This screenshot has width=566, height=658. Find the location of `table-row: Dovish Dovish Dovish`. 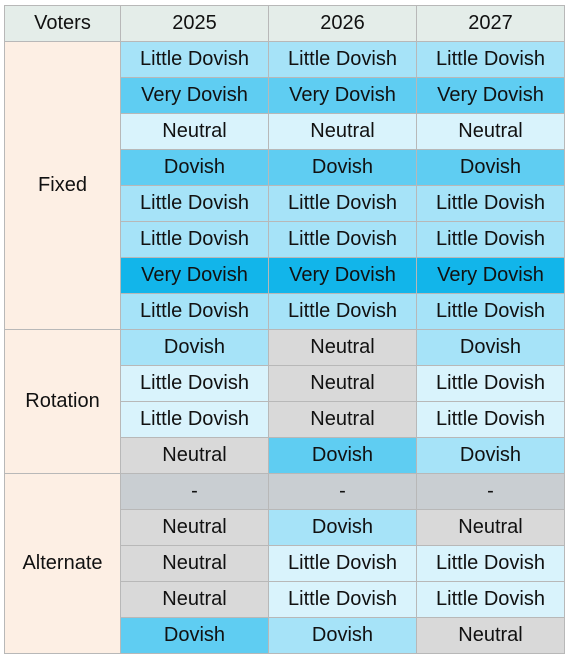

table-row: Dovish Dovish Dovish is located at coordinates (285, 167).